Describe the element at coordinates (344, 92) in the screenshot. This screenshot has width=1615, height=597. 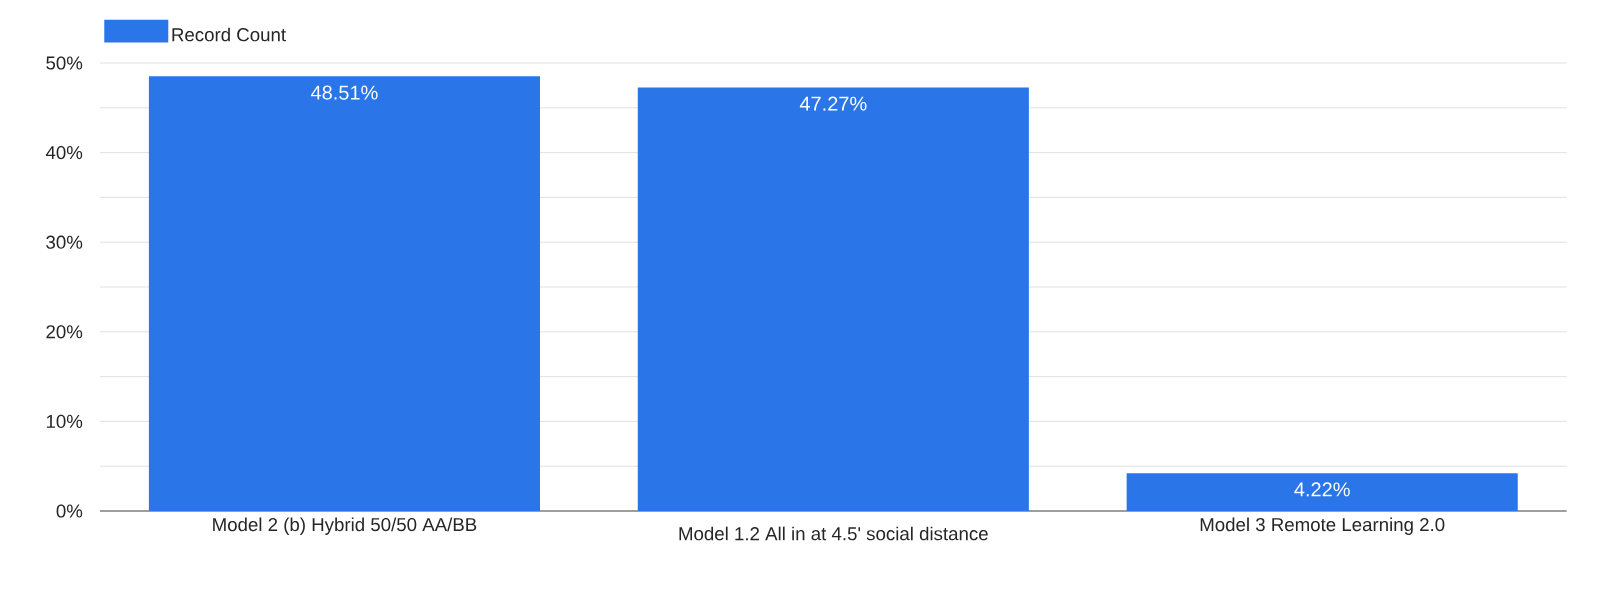
I see `data-label: 48.51%` at that location.